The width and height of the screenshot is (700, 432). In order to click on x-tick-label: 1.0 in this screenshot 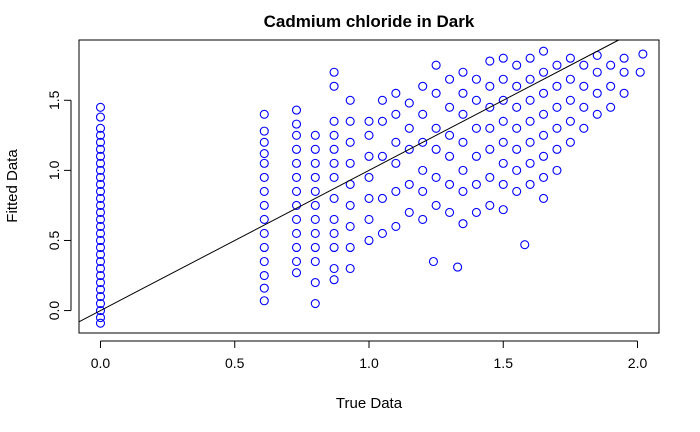, I will do `click(369, 363)`.